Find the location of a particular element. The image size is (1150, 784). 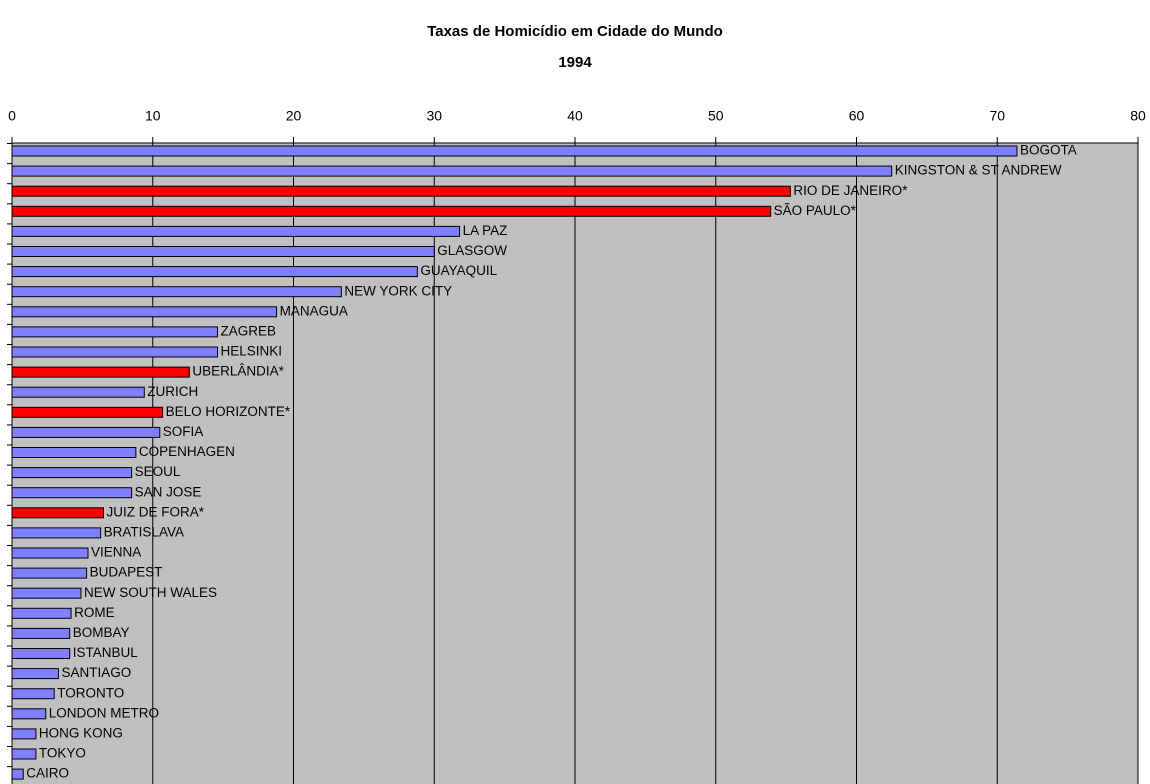

x-tick-label: 80 is located at coordinates (1138, 116).